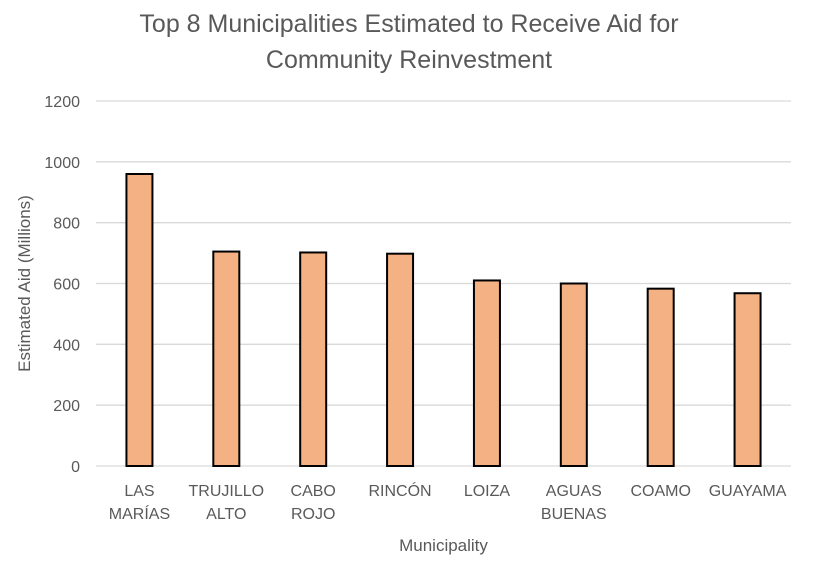 This screenshot has height=570, width=818. I want to click on chart-title-line: Community Reinvestment, so click(409, 60).